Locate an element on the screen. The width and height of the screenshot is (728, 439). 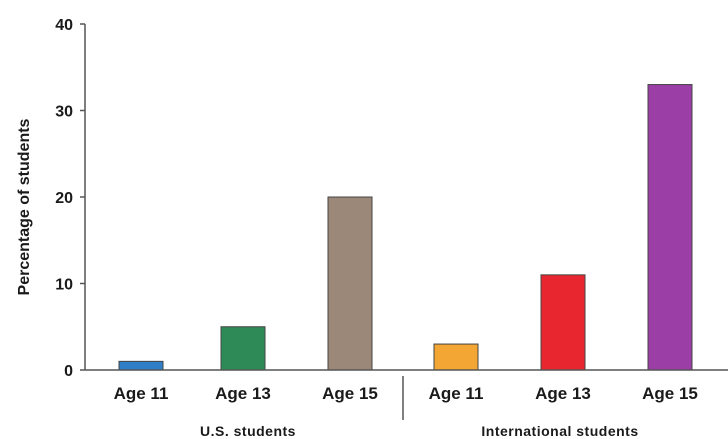
y-tick-label: 20 is located at coordinates (64, 198).